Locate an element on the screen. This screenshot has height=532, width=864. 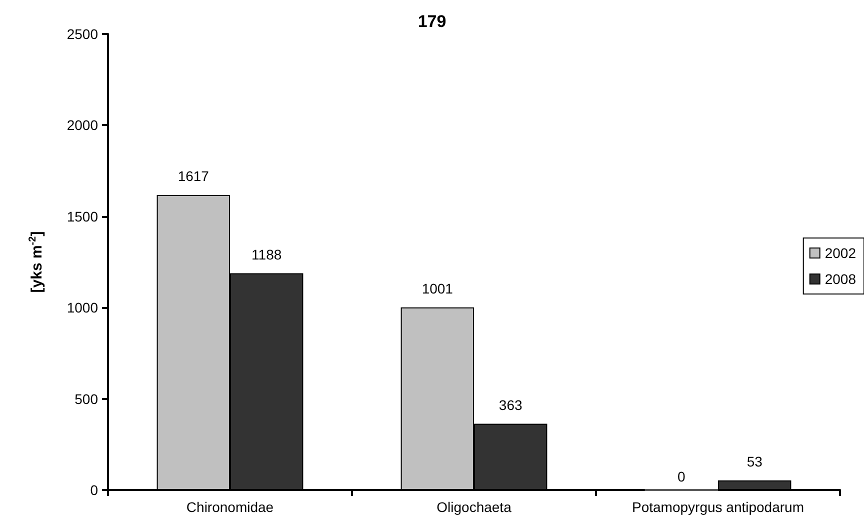
y-tick-label: 0 is located at coordinates (94, 490).